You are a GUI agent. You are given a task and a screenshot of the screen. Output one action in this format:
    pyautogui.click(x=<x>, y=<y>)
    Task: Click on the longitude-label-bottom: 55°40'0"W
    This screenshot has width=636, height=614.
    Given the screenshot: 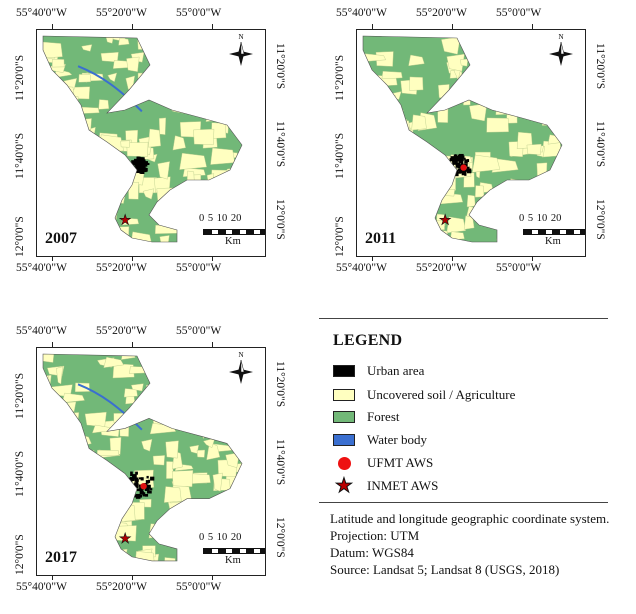 What is the action you would take?
    pyautogui.click(x=41, y=268)
    